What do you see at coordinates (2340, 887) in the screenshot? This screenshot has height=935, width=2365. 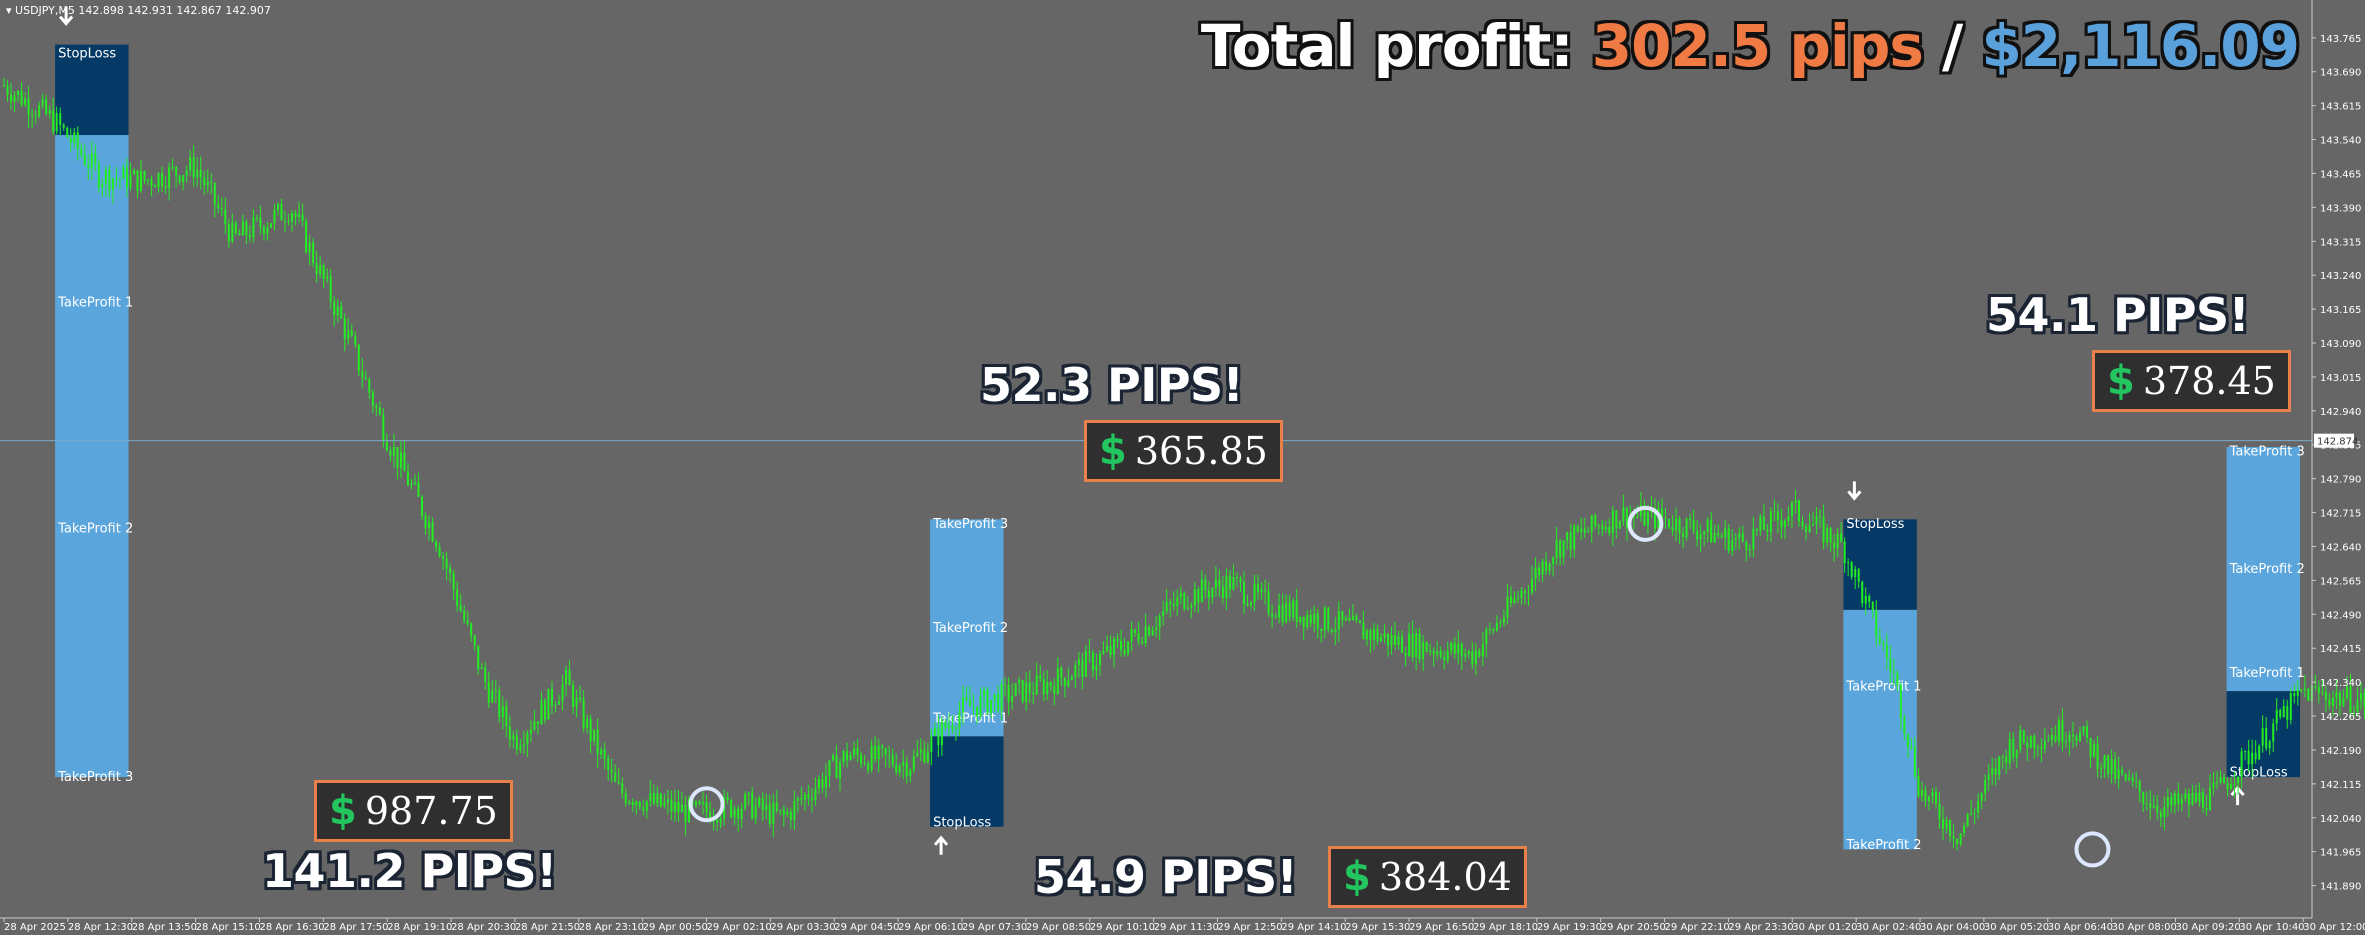 I see `price-tick-label: 141.890` at bounding box center [2340, 887].